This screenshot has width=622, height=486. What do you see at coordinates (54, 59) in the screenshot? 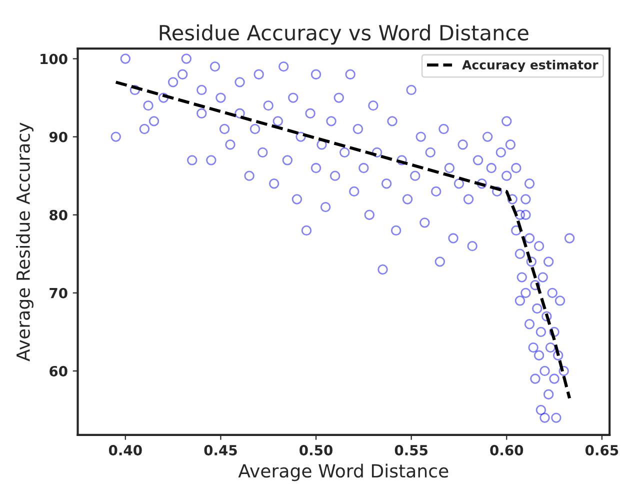
I see `y-tick-label: 100` at bounding box center [54, 59].